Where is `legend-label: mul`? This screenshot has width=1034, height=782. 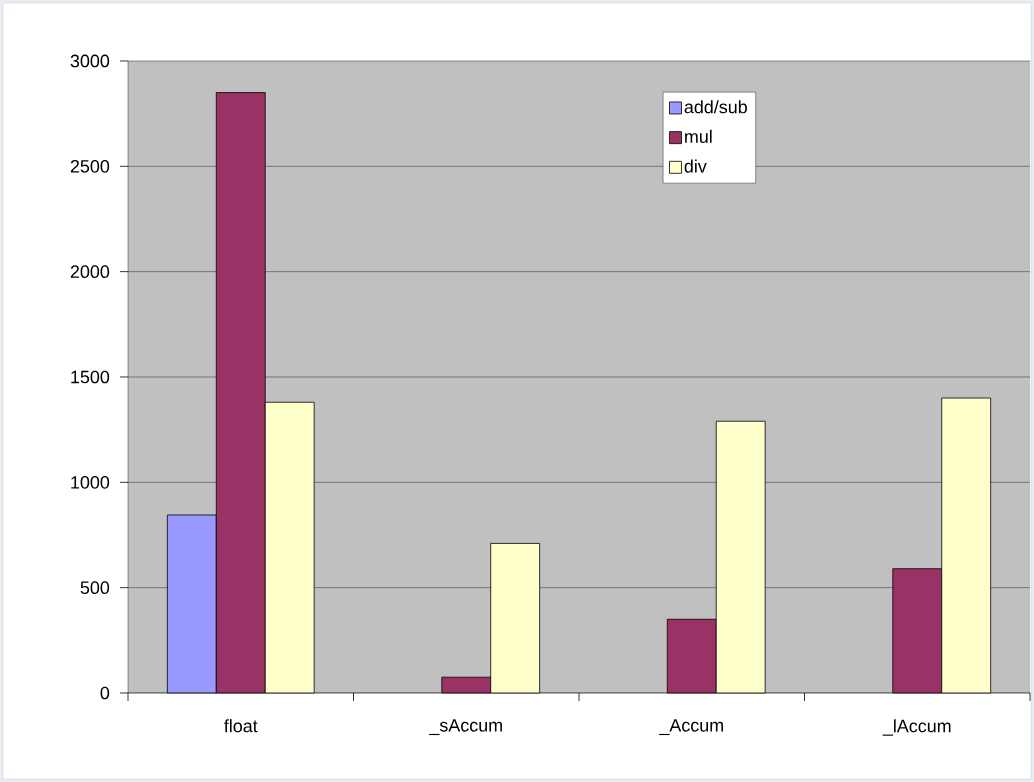 legend-label: mul is located at coordinates (698, 136).